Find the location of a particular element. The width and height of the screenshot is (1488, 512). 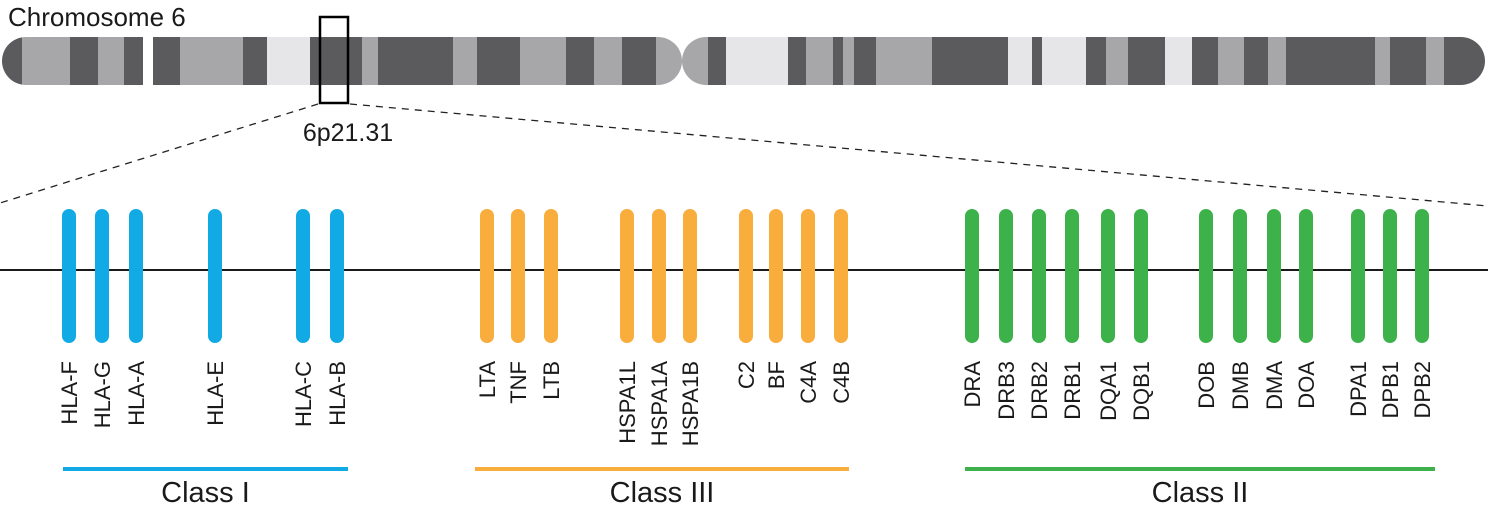

gene-label: DOA is located at coordinates (1306, 385).